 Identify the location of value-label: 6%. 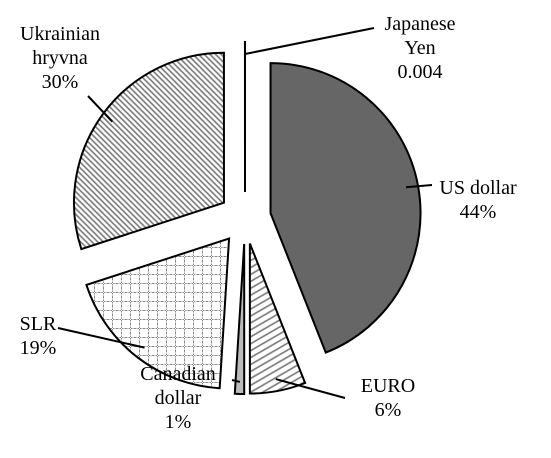
(388, 410).